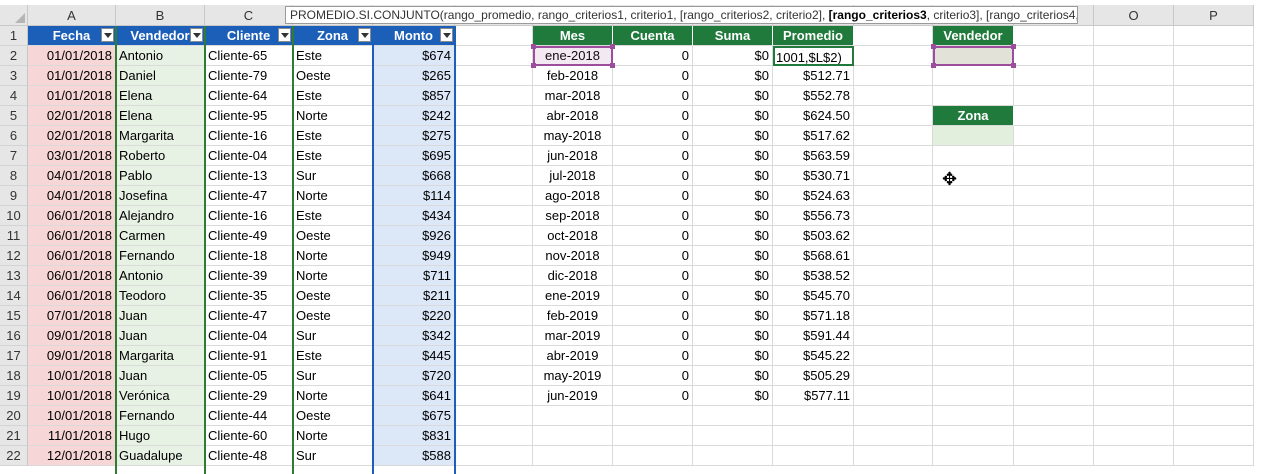 The image size is (1261, 474). Describe the element at coordinates (160, 196) in the screenshot. I see `table-cell: Josefina` at that location.